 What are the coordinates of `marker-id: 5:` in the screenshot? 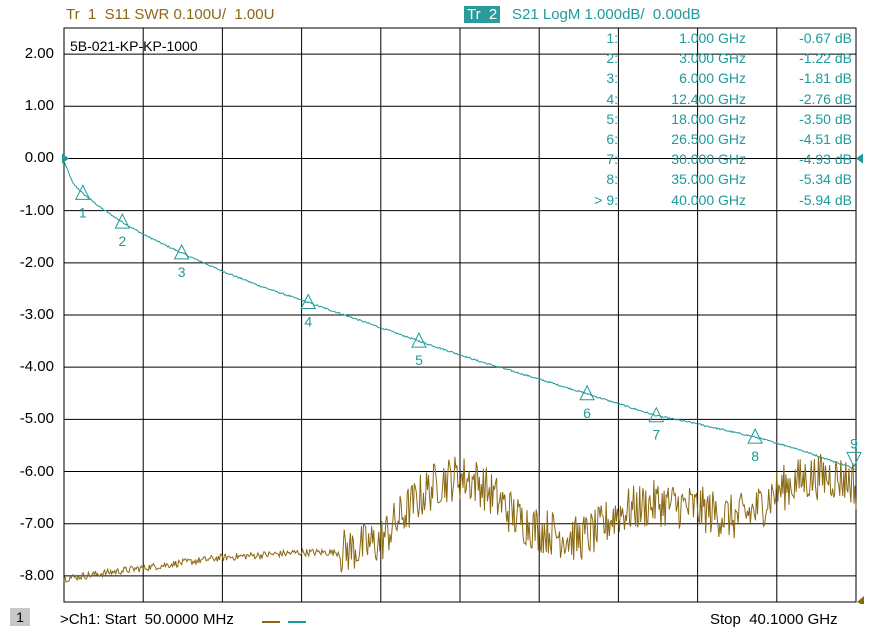 It's located at (612, 118).